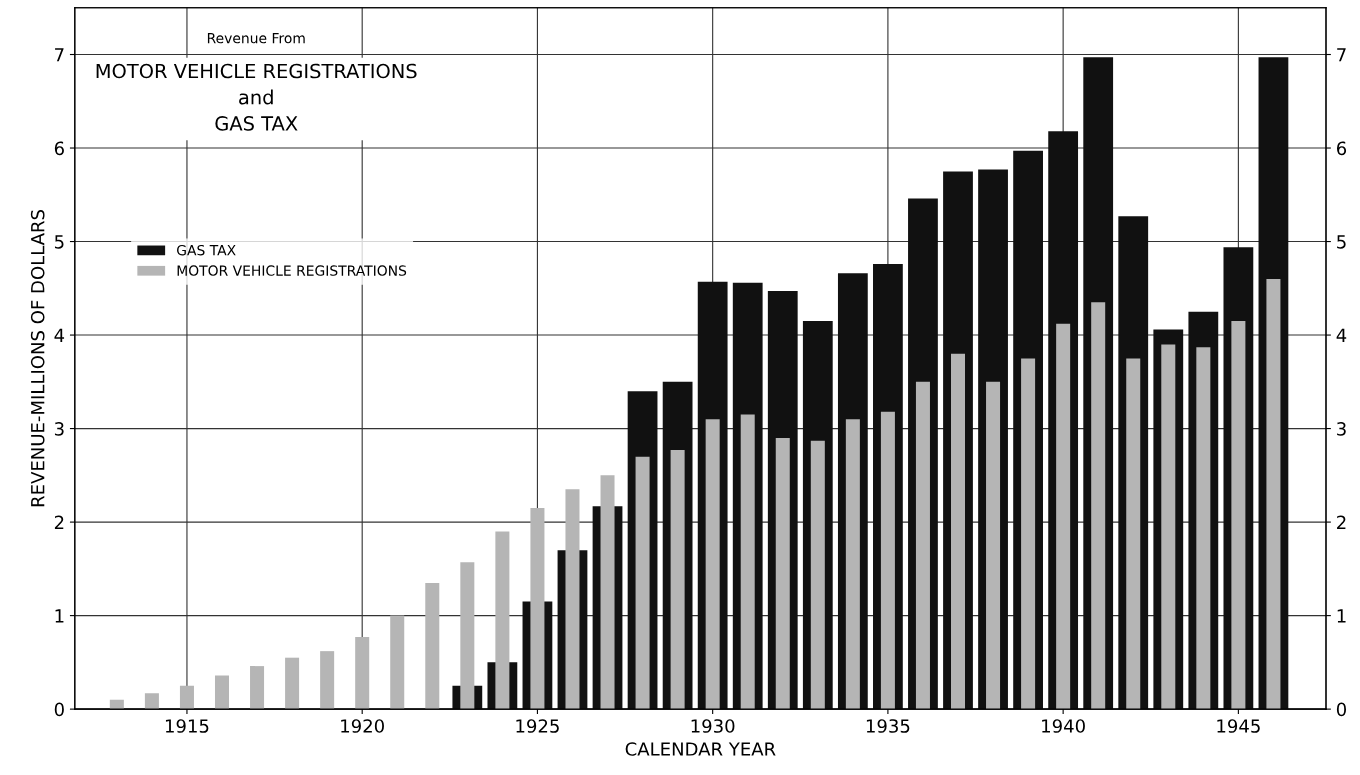 Image resolution: width=1360 pixels, height=775 pixels. What do you see at coordinates (59, 522) in the screenshot?
I see `y-tick-label: 2` at bounding box center [59, 522].